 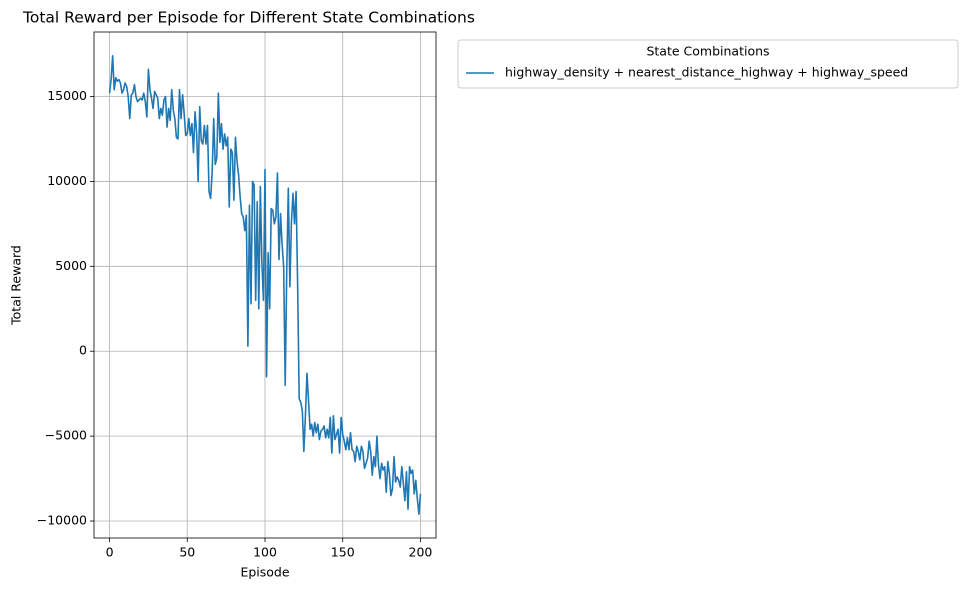 I want to click on y-tick-label: 0, so click(x=83, y=350).